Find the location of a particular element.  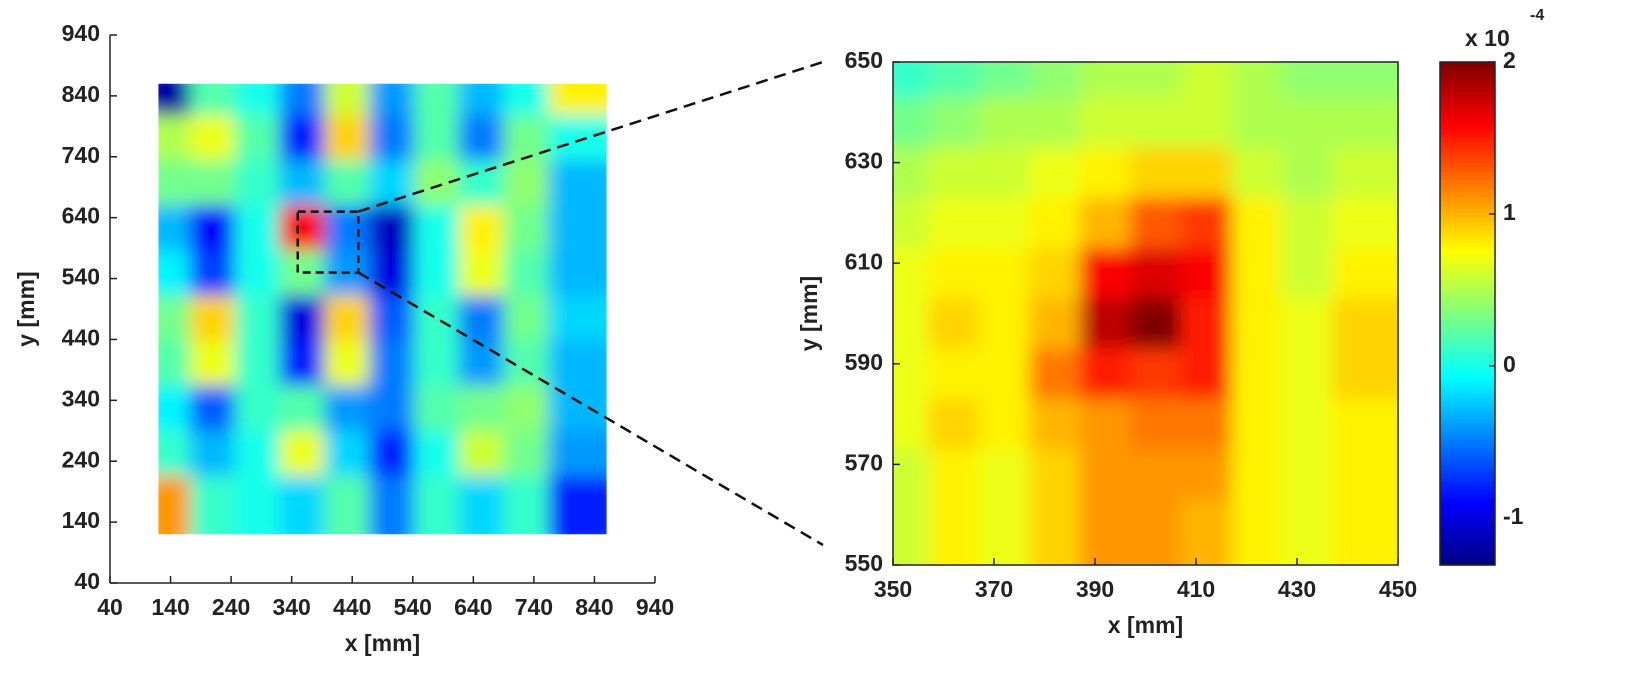

y-tick-label: 550 is located at coordinates (864, 563).